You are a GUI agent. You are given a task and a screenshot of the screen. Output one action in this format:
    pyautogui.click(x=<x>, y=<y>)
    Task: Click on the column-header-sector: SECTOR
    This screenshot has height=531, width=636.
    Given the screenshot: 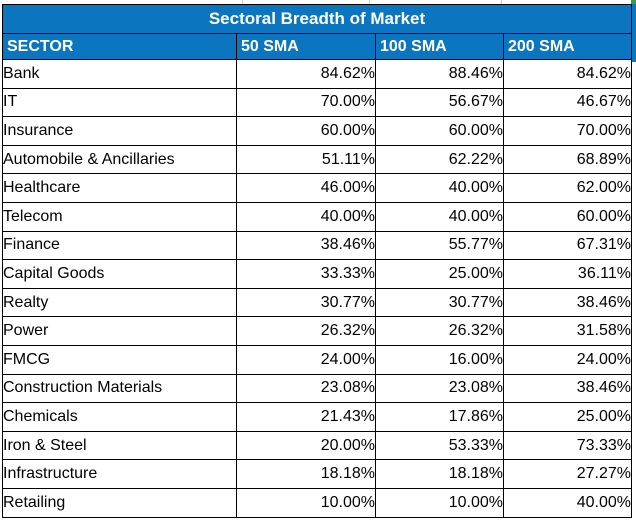 What is the action you would take?
    pyautogui.click(x=119, y=46)
    